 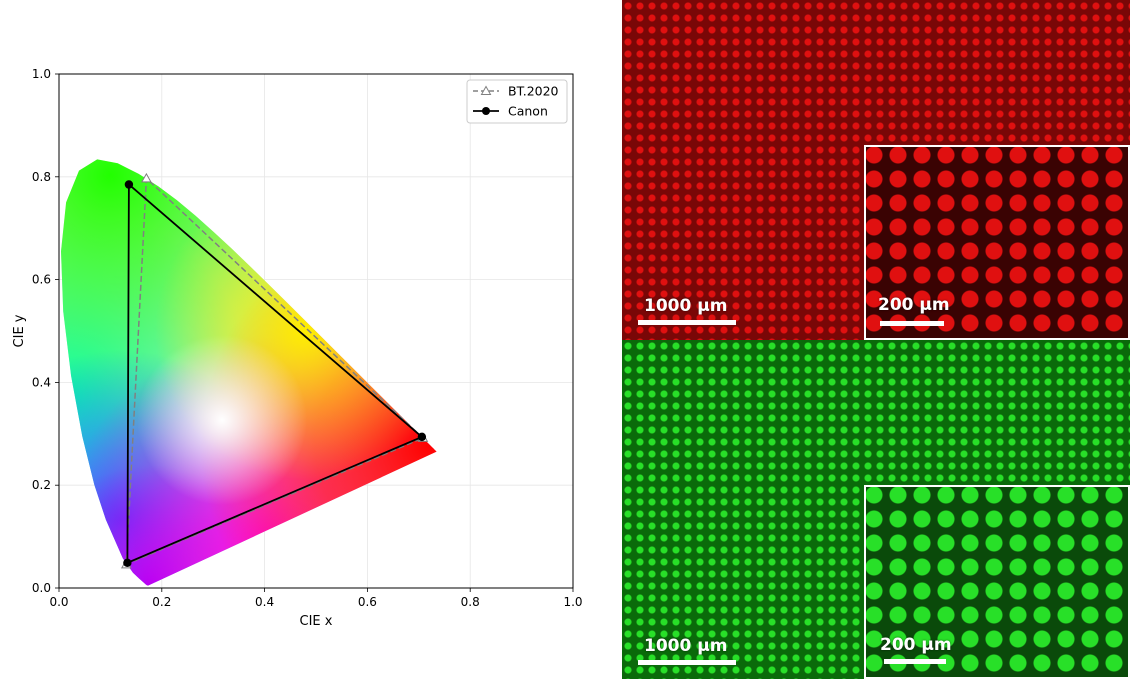 What do you see at coordinates (517, 101) in the screenshot?
I see `legend: BT.2020 Canon` at bounding box center [517, 101].